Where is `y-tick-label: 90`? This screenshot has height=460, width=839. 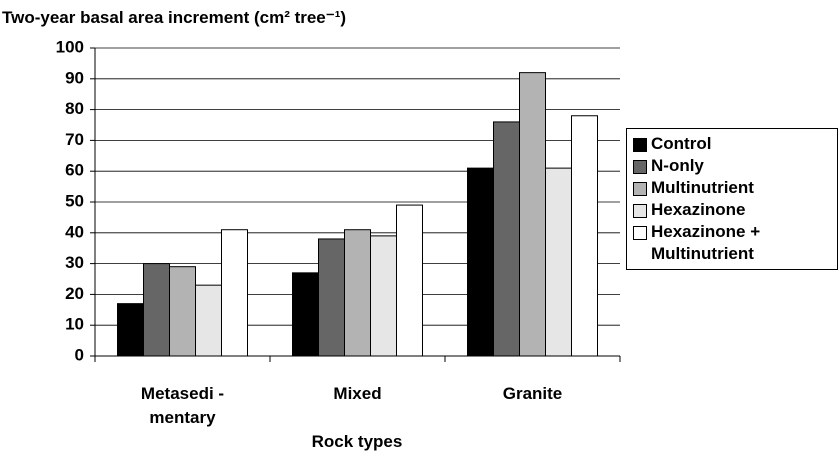 y-tick-label: 90 is located at coordinates (74, 77).